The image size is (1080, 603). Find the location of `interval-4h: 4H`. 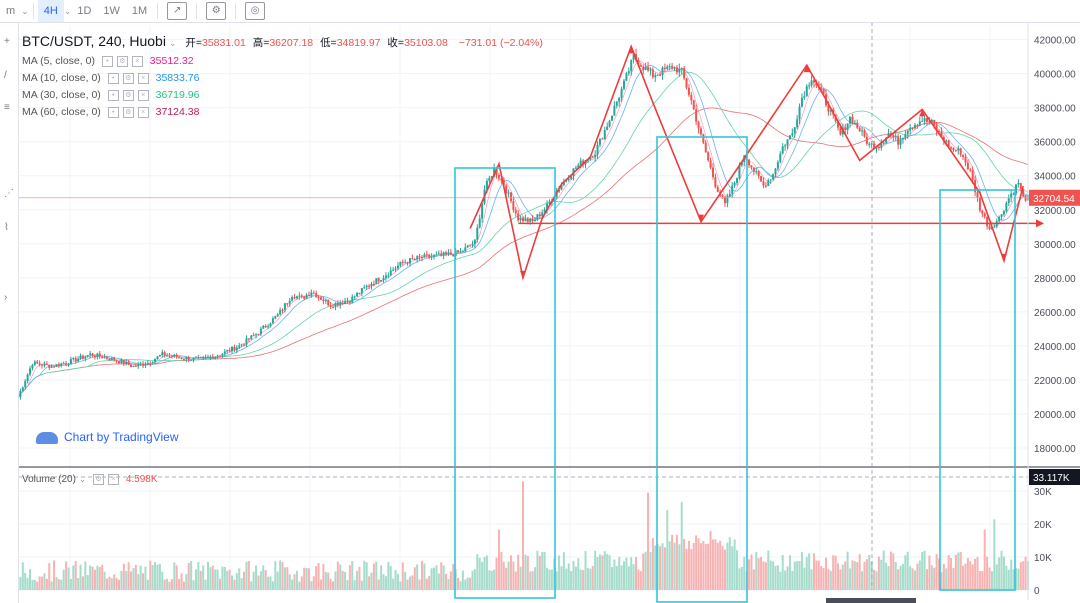

interval-4h: 4H is located at coordinates (50, 11).